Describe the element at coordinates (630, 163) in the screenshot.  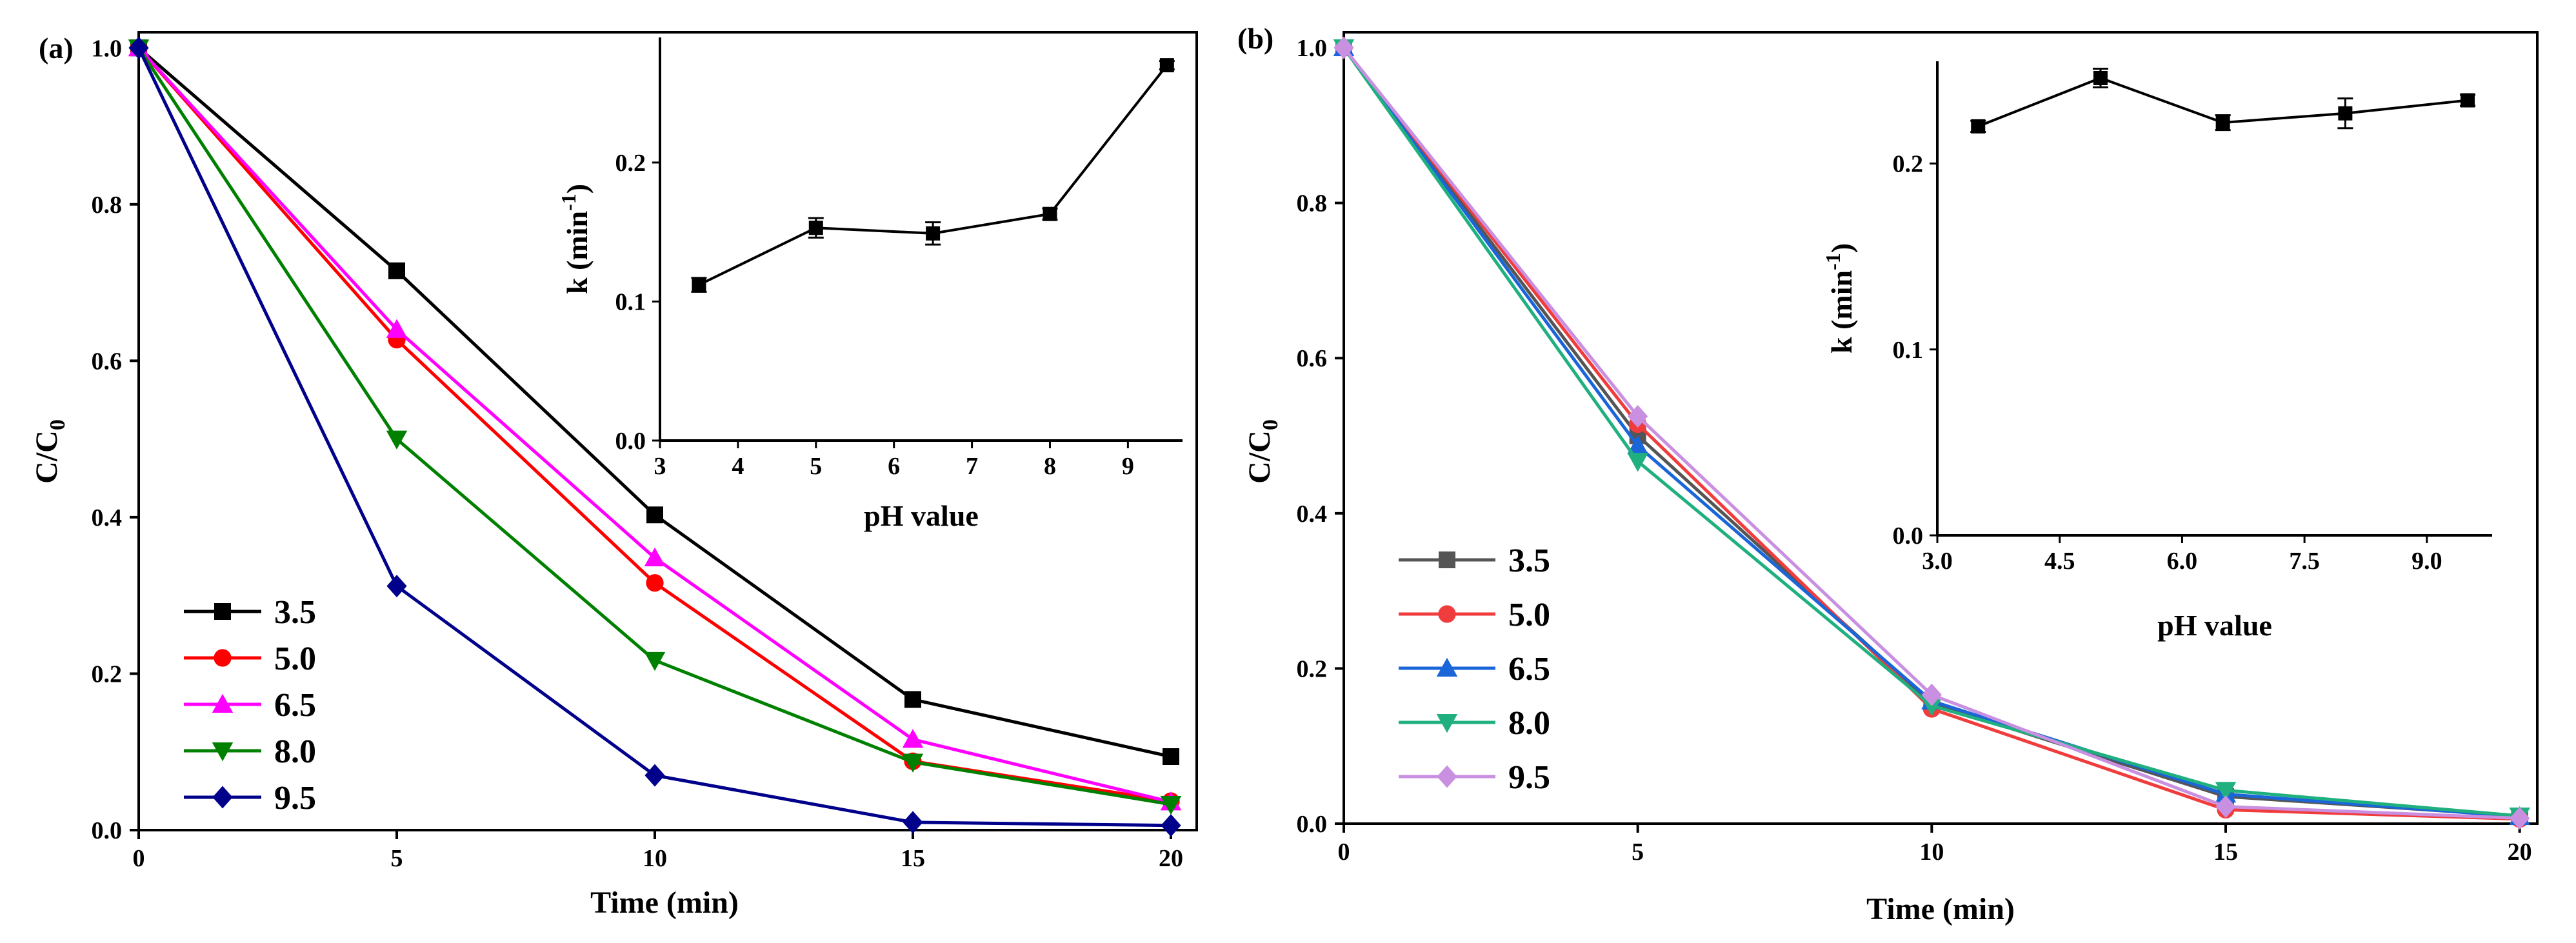
I see `inset-y-tick-label-a: 0.2` at that location.